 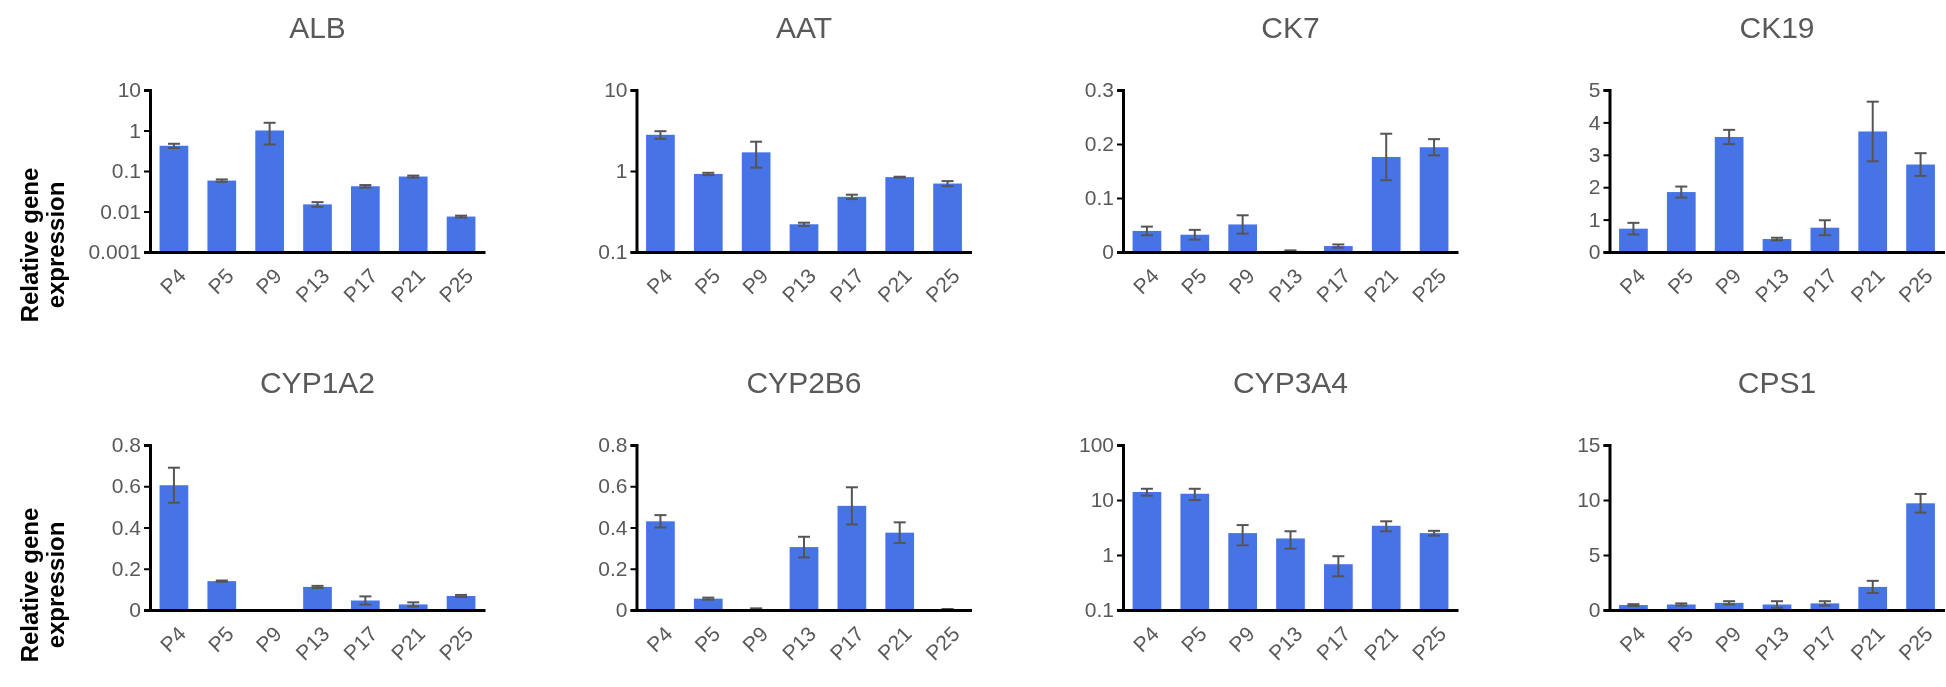 What do you see at coordinates (317, 27) in the screenshot?
I see `chart-title: ALB` at bounding box center [317, 27].